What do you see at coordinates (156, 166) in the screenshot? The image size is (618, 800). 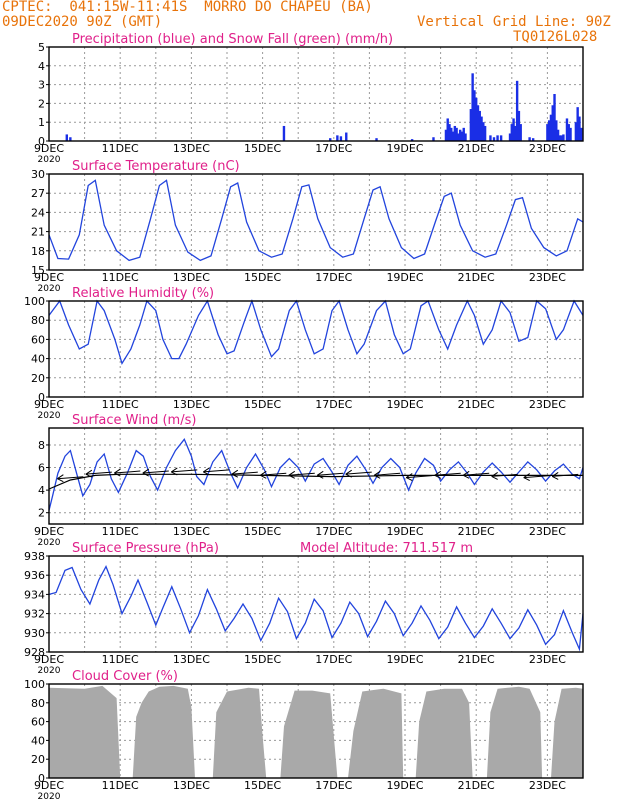 I see `temp-title: Surface Temperature (nC)` at bounding box center [156, 166].